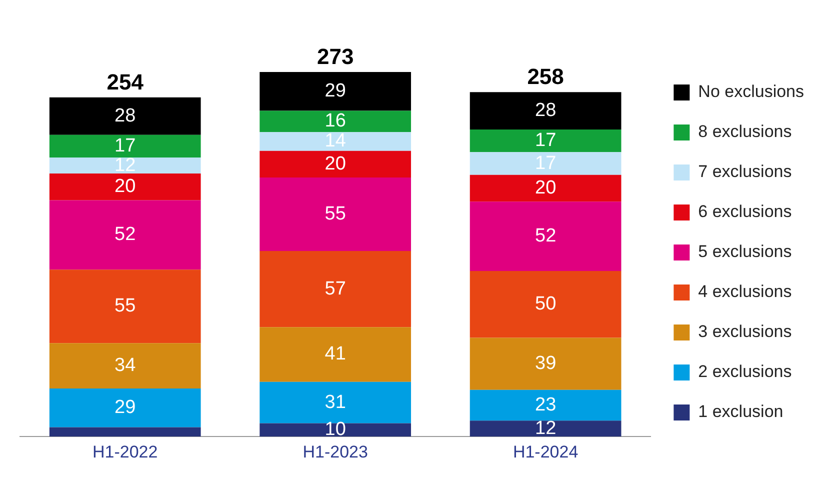 The width and height of the screenshot is (814, 477). What do you see at coordinates (741, 412) in the screenshot?
I see `legend-label: 1 exclusion` at bounding box center [741, 412].